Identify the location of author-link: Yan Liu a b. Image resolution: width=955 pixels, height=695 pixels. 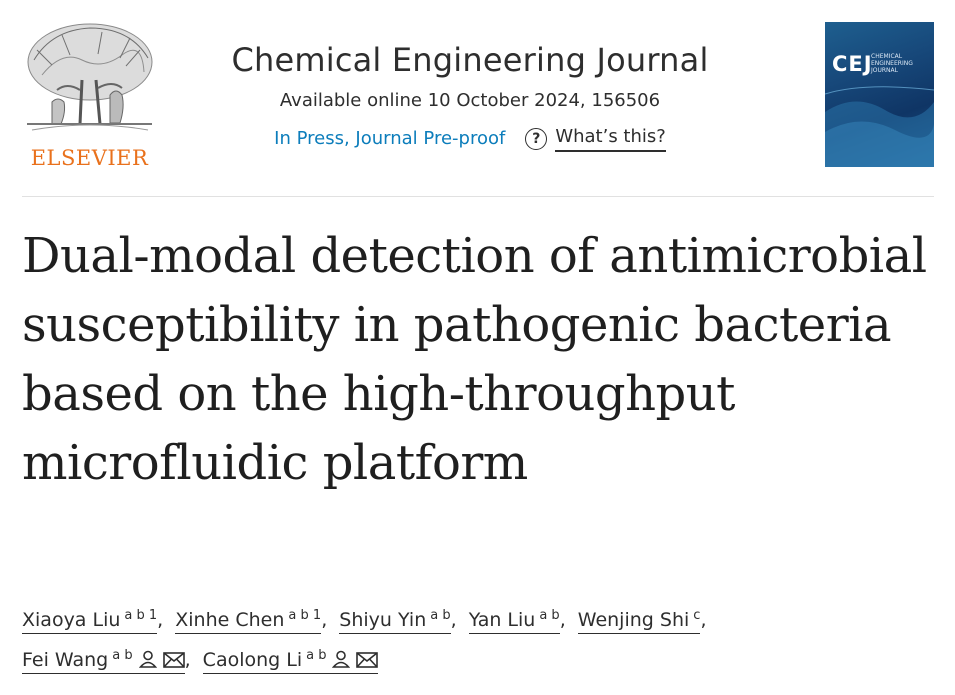
(514, 618).